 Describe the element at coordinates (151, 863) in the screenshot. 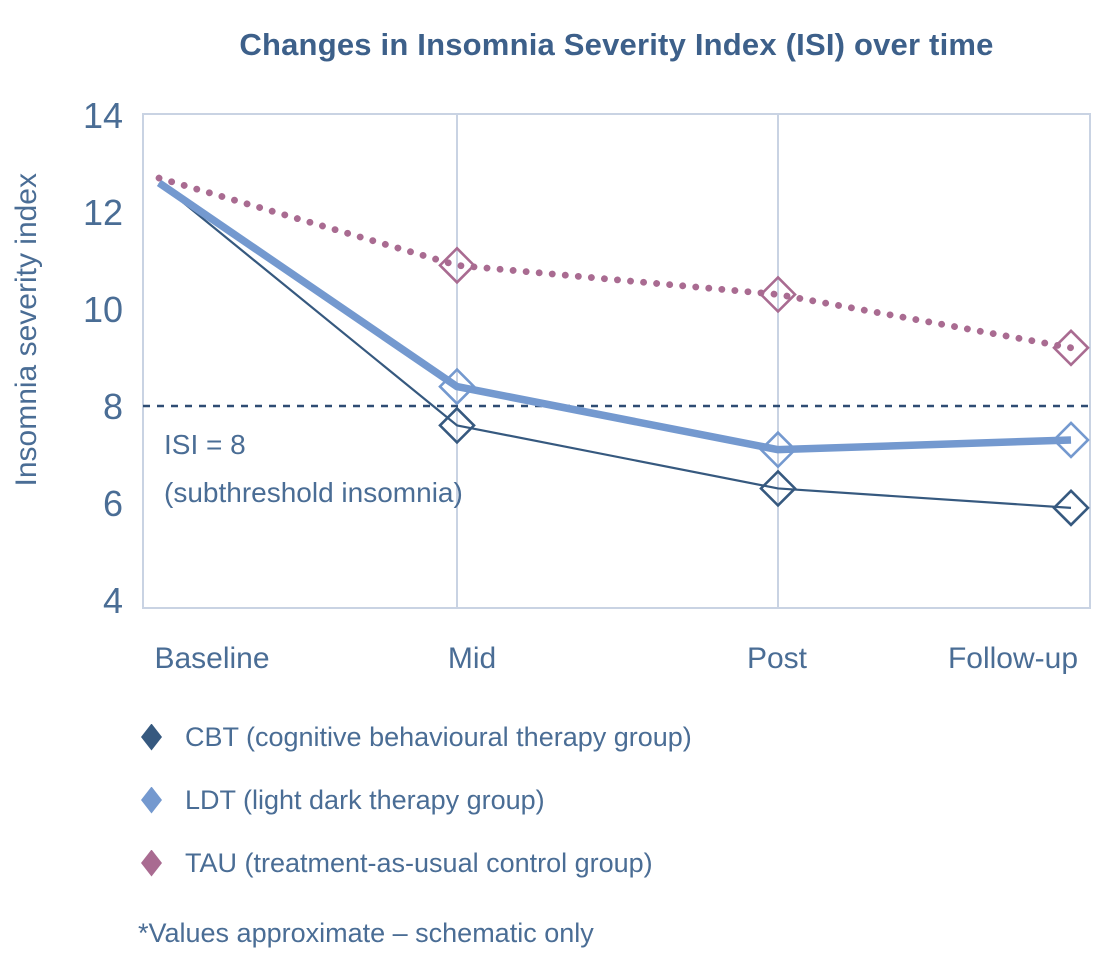

I see `tau-diamond-icon` at that location.